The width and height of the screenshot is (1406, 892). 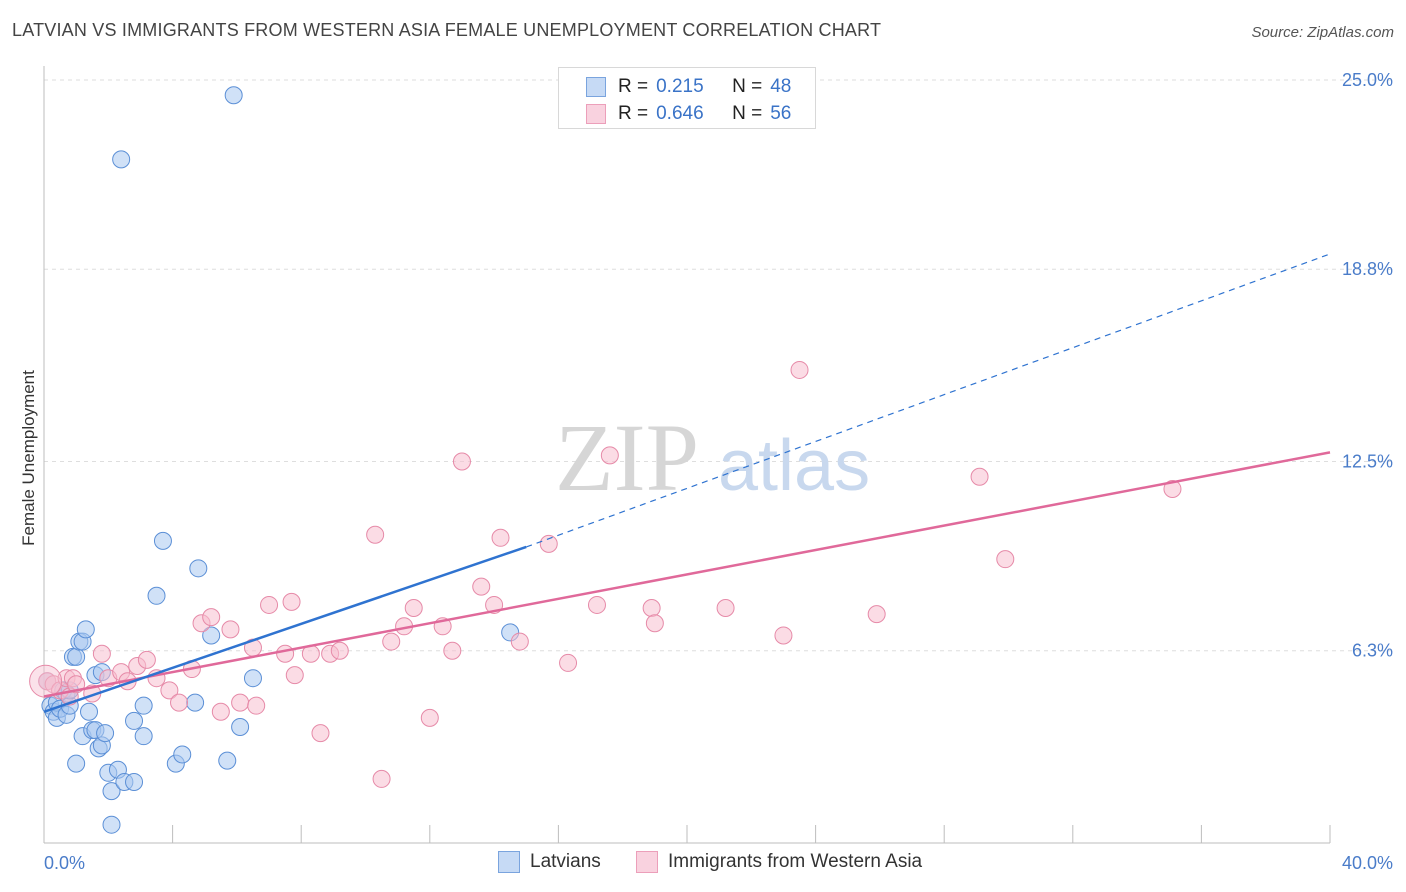 I want to click on bottom-legend-latvians: Latvians, so click(x=549, y=862).